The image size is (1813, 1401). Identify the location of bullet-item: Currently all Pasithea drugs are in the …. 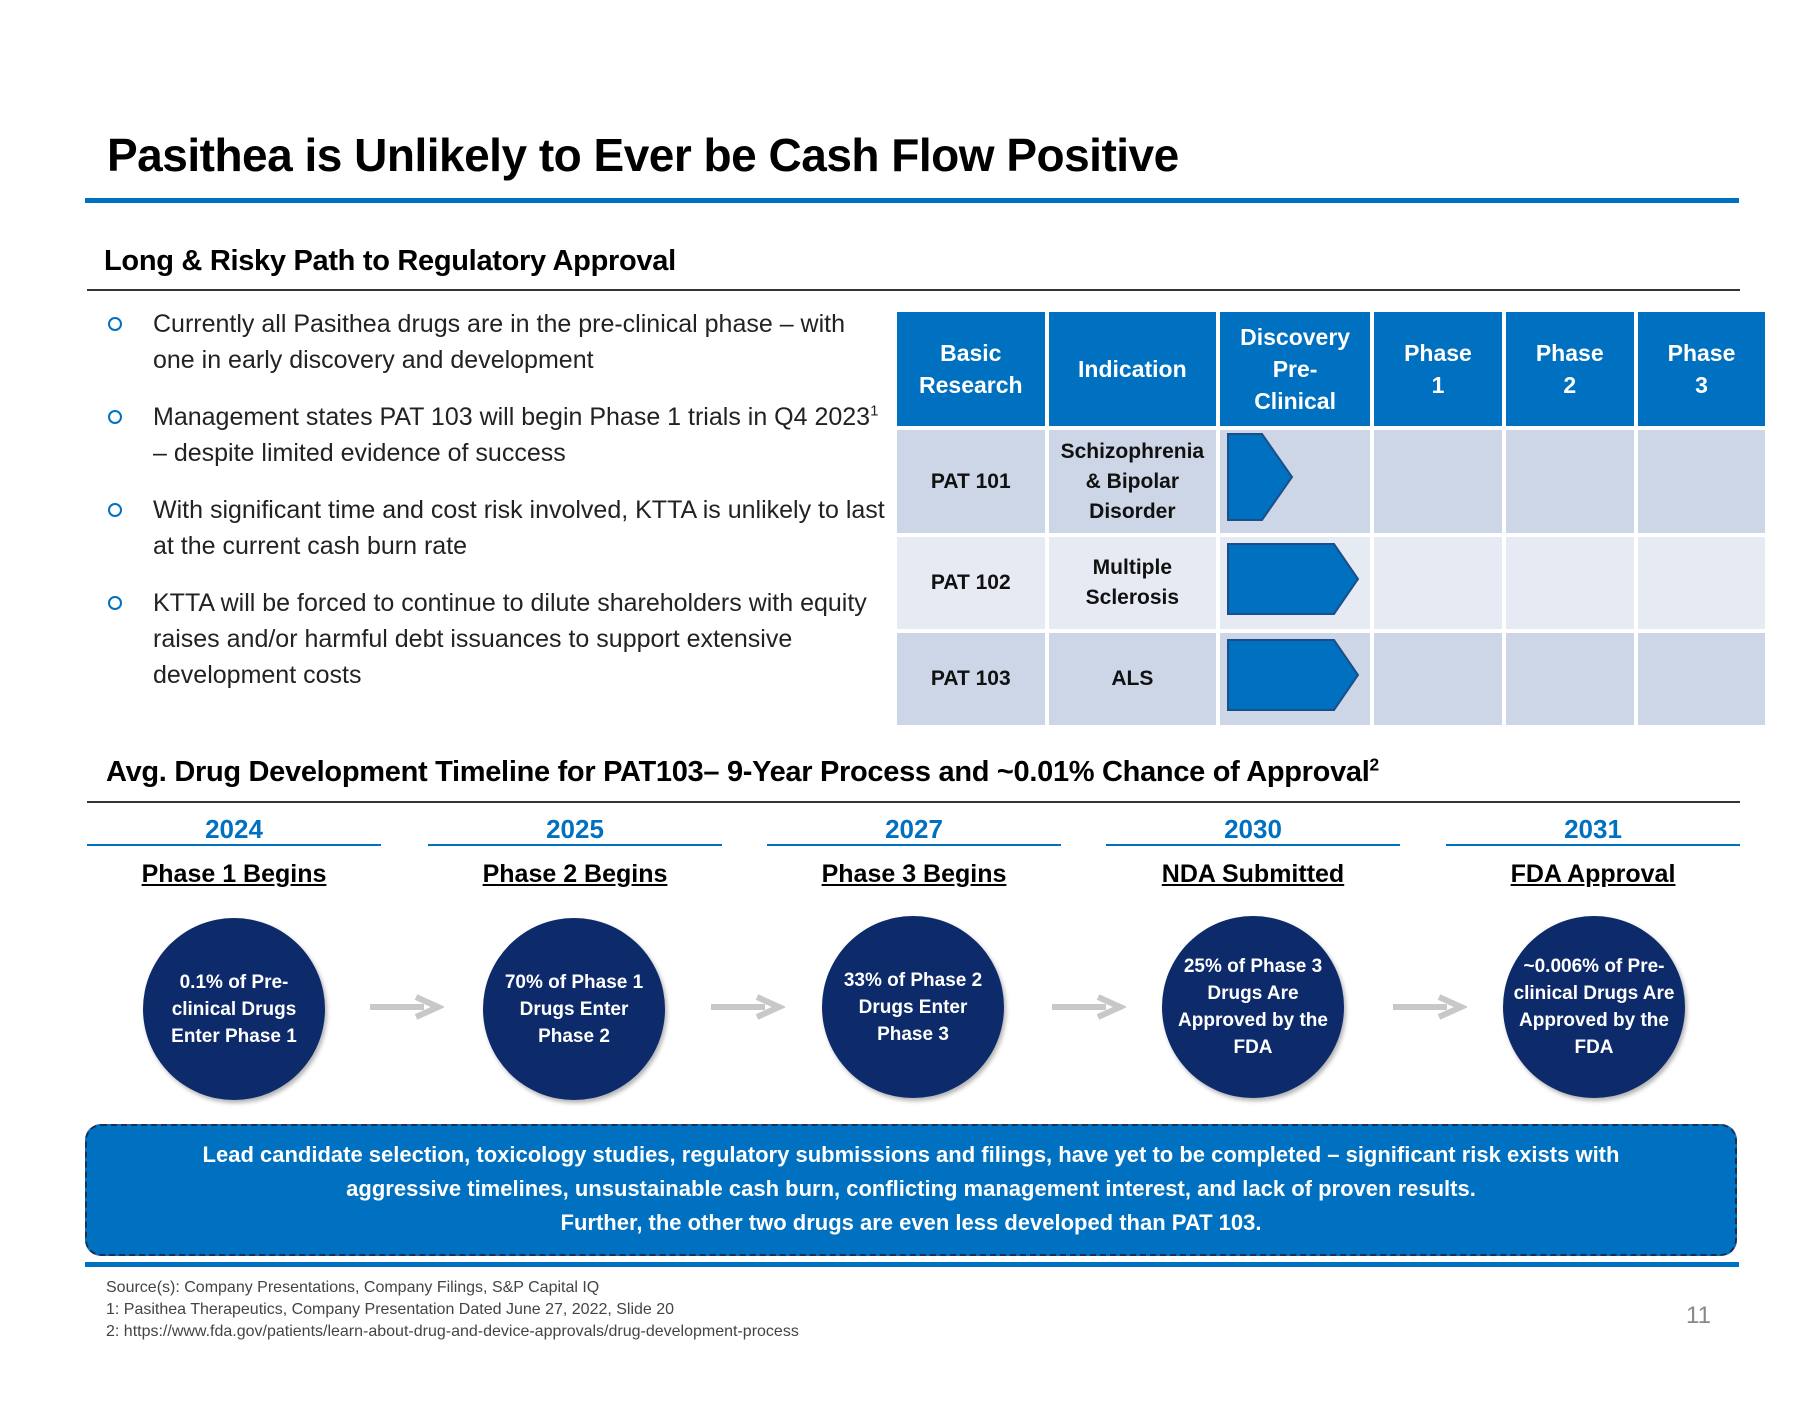
(498, 342).